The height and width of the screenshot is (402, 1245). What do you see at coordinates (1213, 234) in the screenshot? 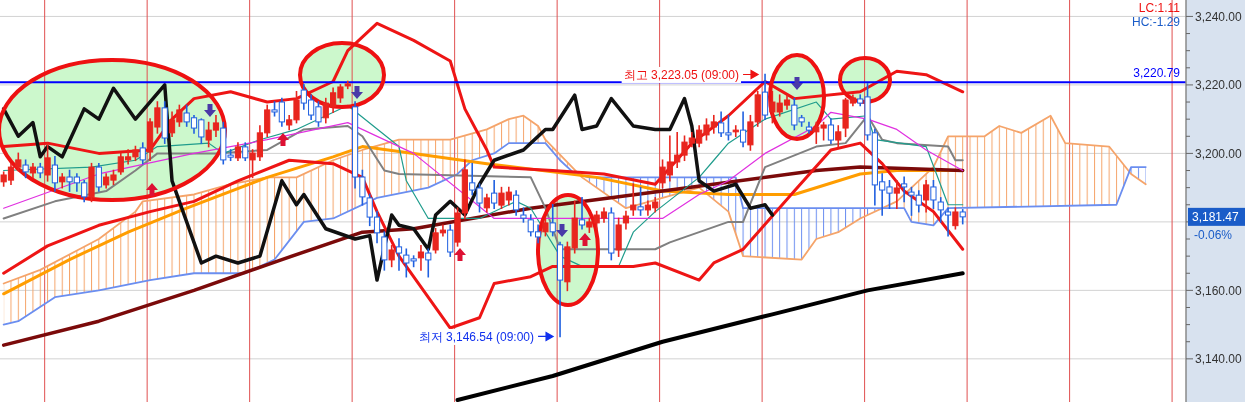
I see `text: -0.06%` at bounding box center [1213, 234].